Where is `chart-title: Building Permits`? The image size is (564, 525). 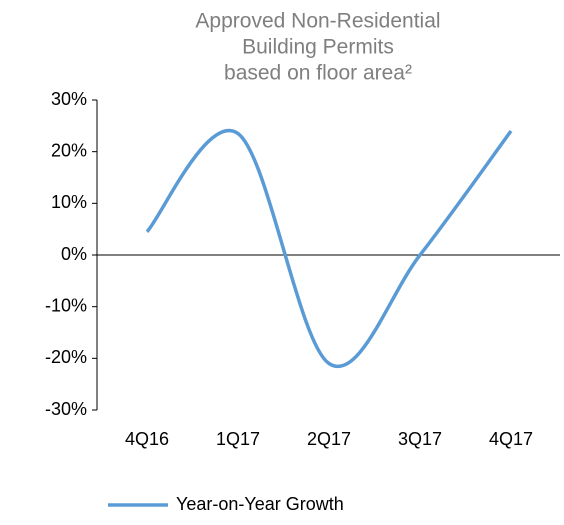 chart-title: Building Permits is located at coordinates (318, 47).